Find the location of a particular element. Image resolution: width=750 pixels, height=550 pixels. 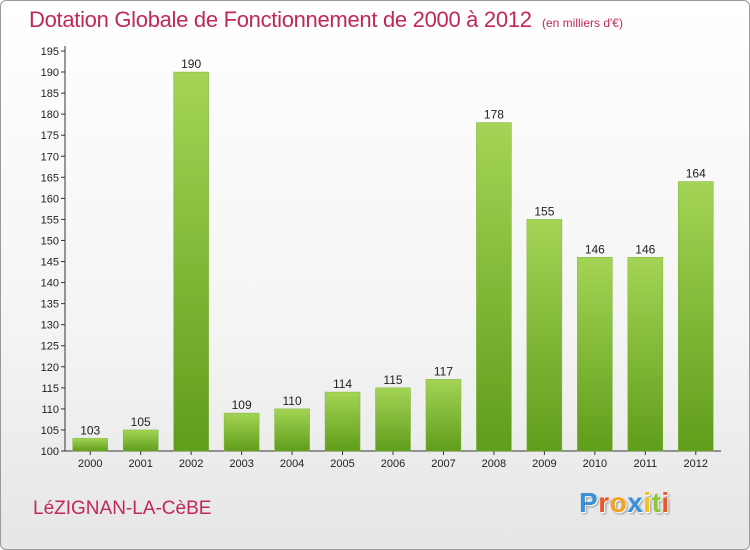

x-tick-label: 2007 is located at coordinates (443, 464).